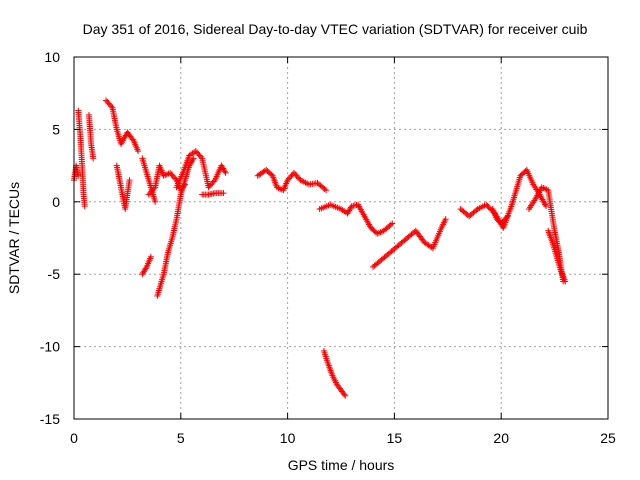 Image resolution: width=640 pixels, height=480 pixels. I want to click on x-tick-label: 5, so click(181, 438).